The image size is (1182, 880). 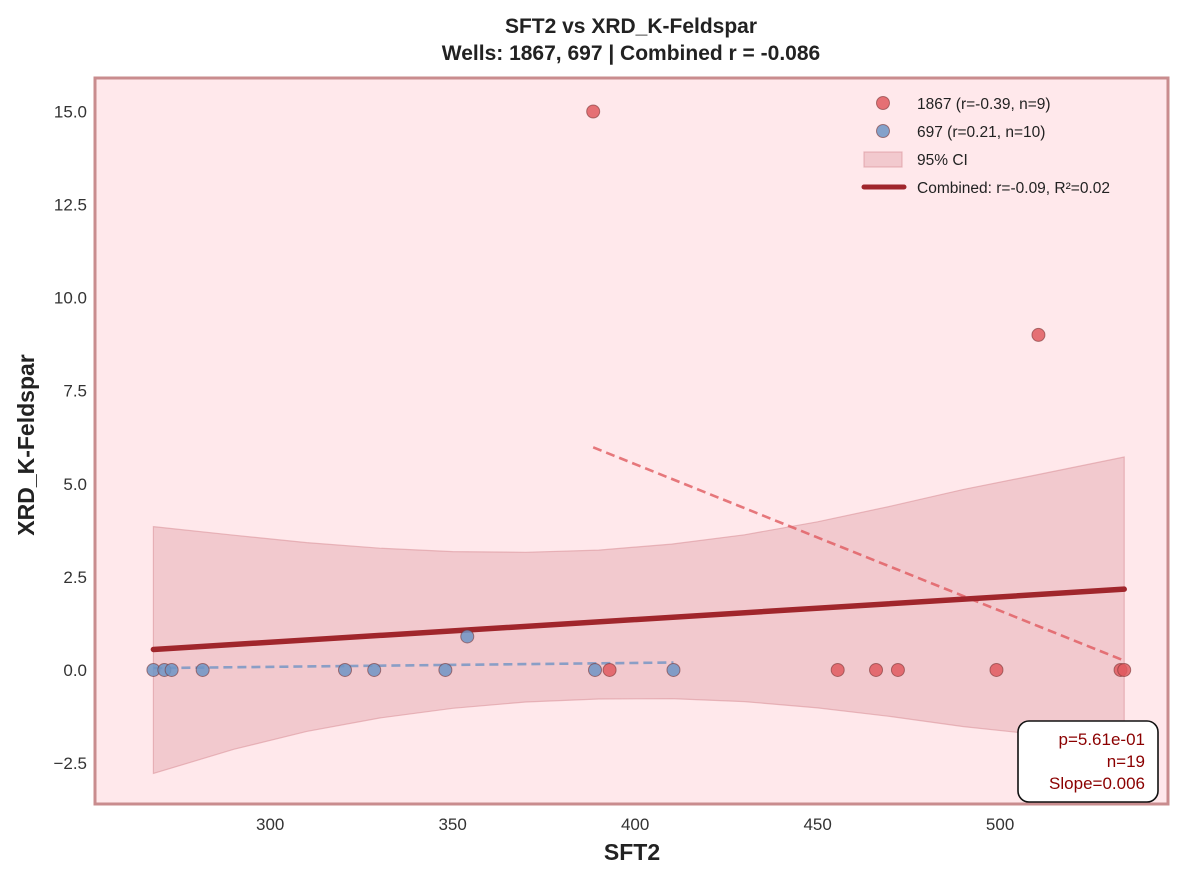 I want to click on y-tick-label: 7.5, so click(x=75, y=391).